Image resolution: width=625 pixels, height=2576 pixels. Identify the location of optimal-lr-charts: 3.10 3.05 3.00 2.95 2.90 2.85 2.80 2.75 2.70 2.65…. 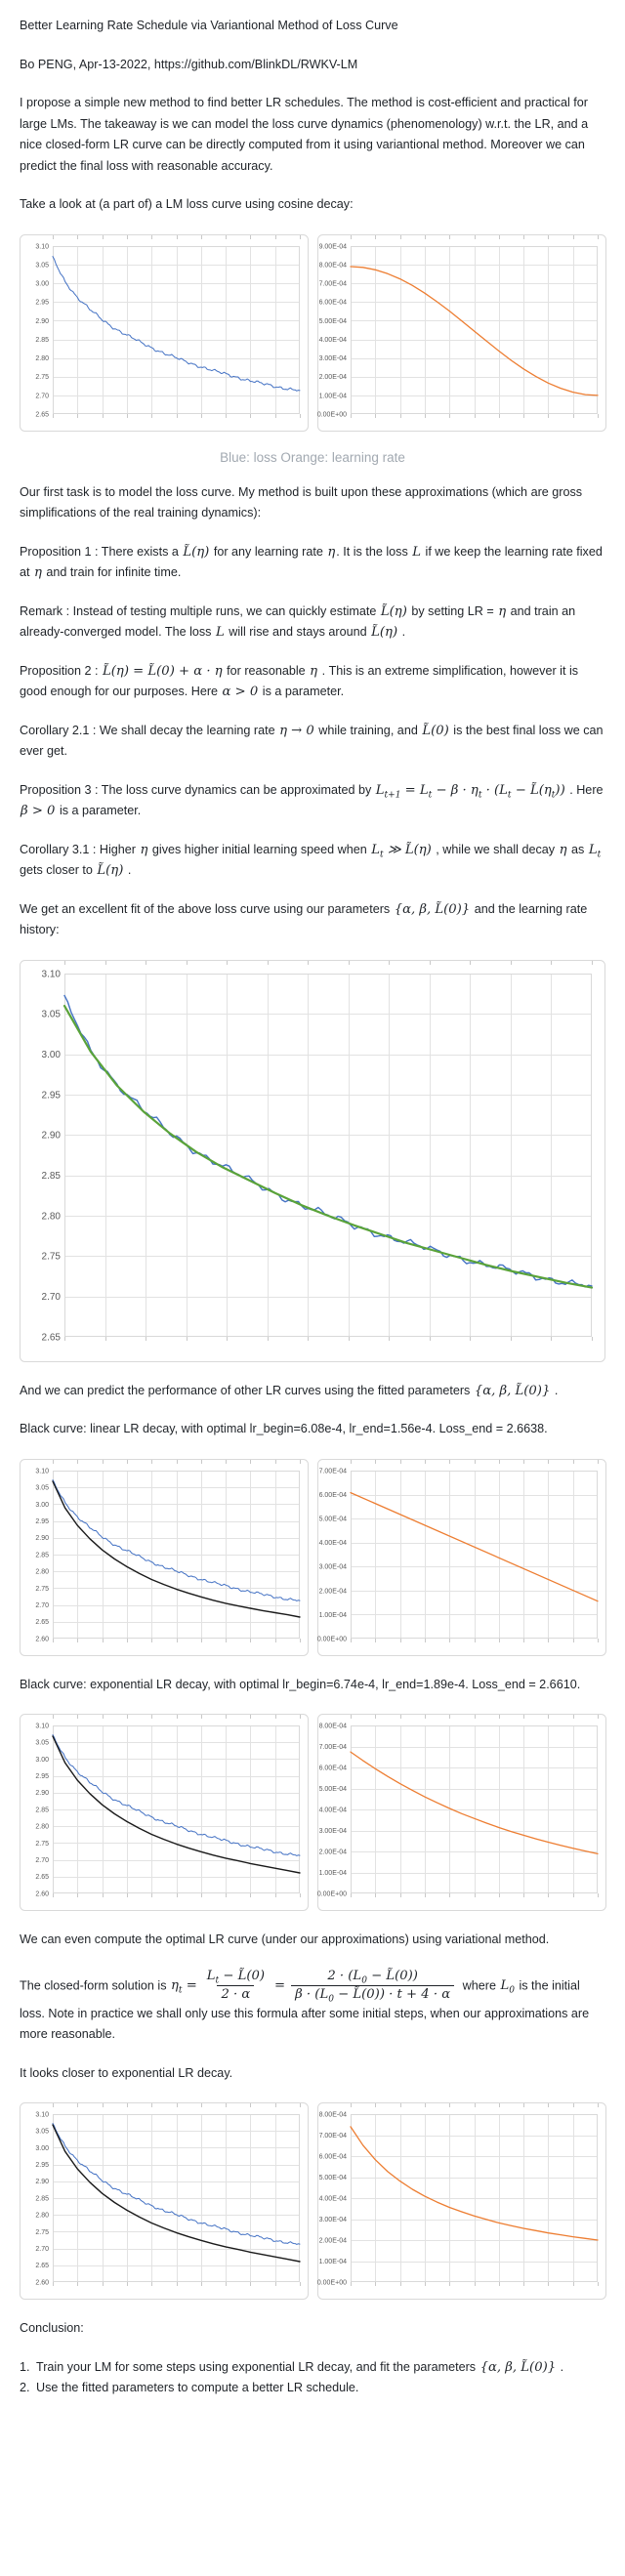
(313, 2201).